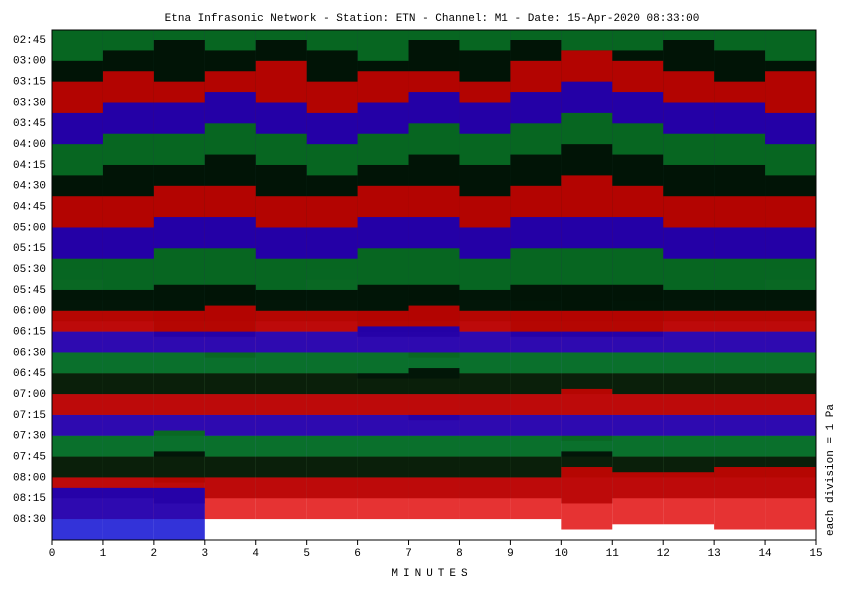 This screenshot has height=605, width=850. Describe the element at coordinates (29, 187) in the screenshot. I see `row-label: 04:30` at that location.